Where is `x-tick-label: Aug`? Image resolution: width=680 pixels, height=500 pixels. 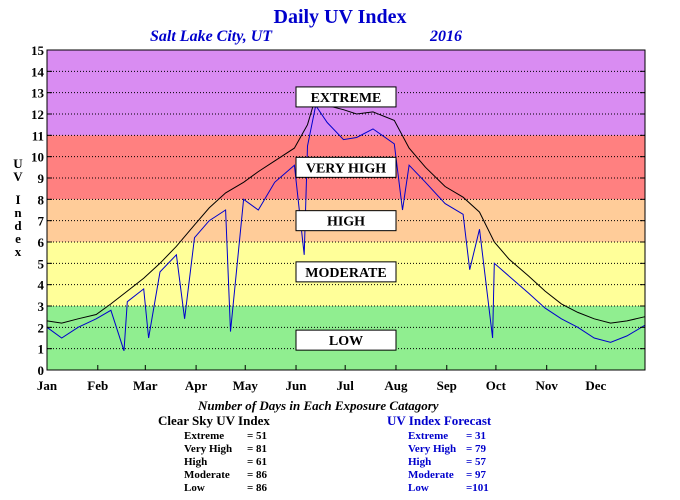
x-tick-label: Aug is located at coordinates (396, 385).